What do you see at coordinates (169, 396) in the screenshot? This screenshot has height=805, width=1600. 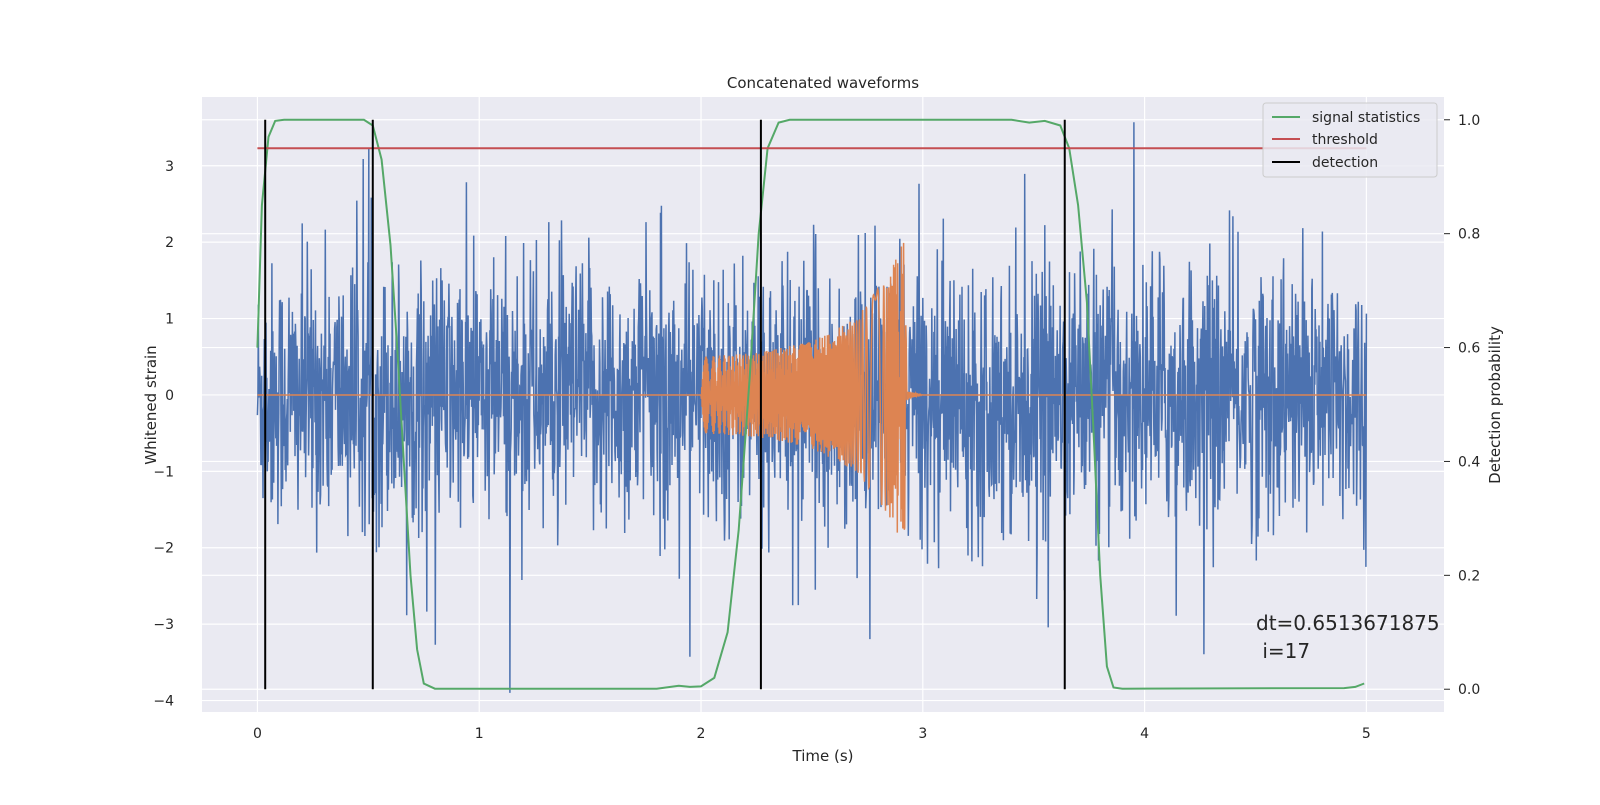 I see `y-tick-label-left: 0` at bounding box center [169, 396].